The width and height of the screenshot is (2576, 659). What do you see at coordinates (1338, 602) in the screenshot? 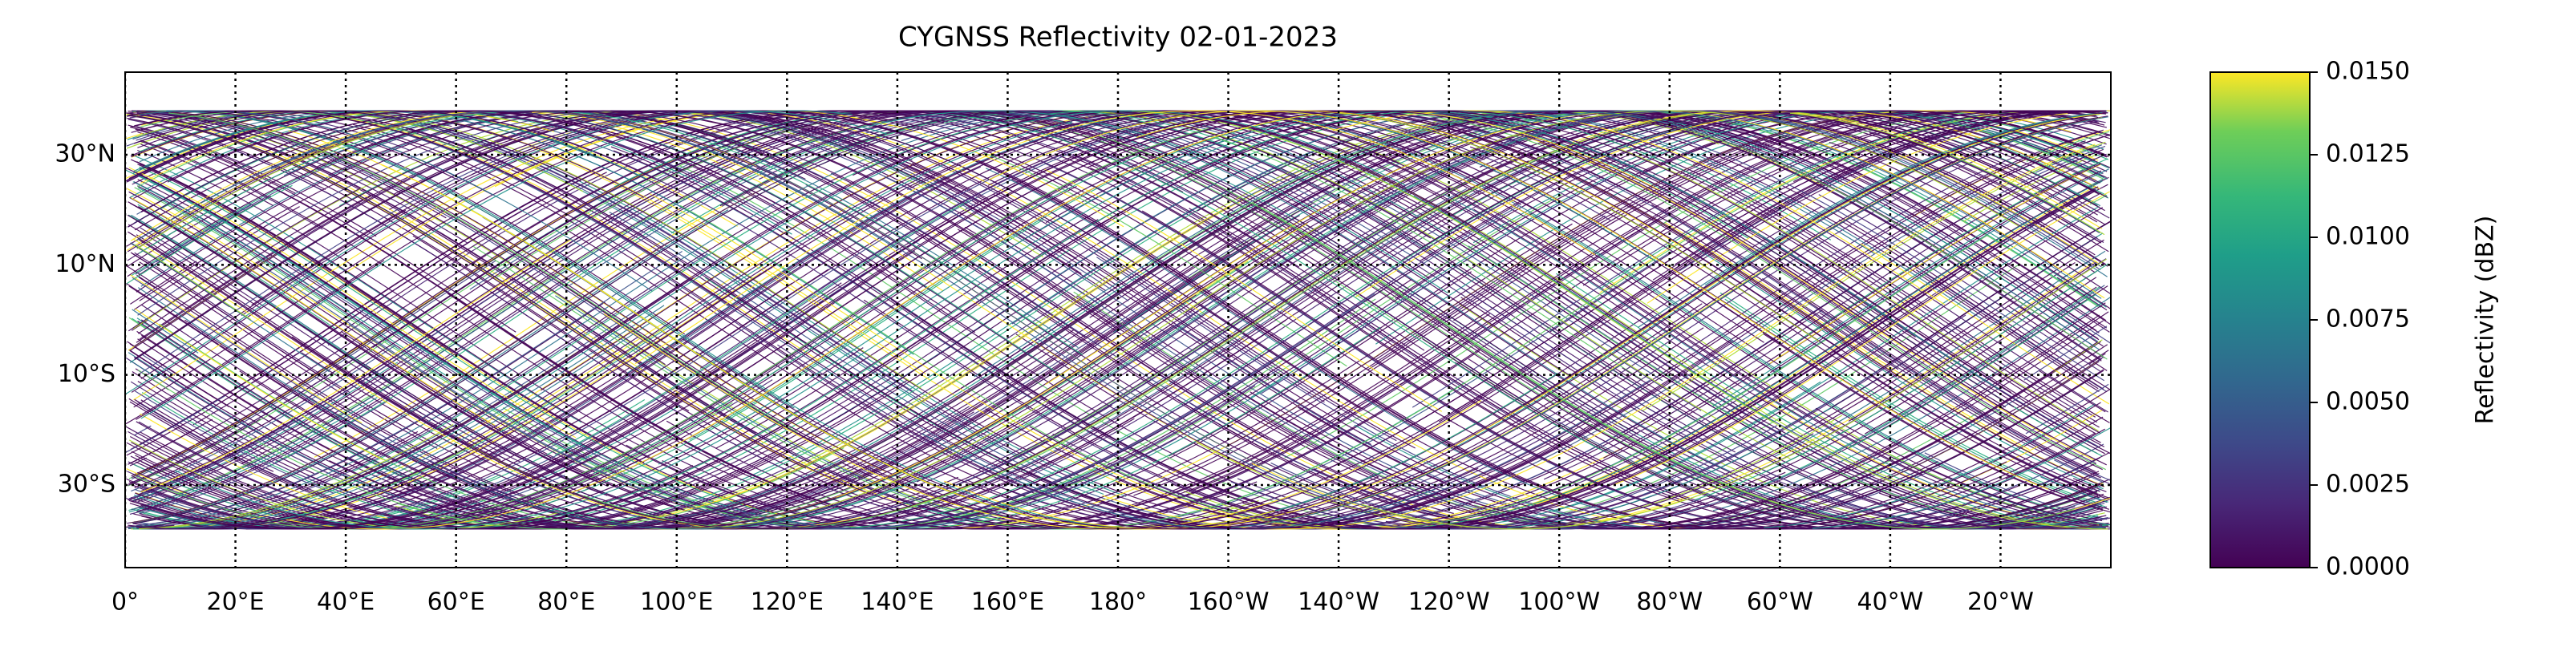
I see `x-tick-label: 140°W` at bounding box center [1338, 602].